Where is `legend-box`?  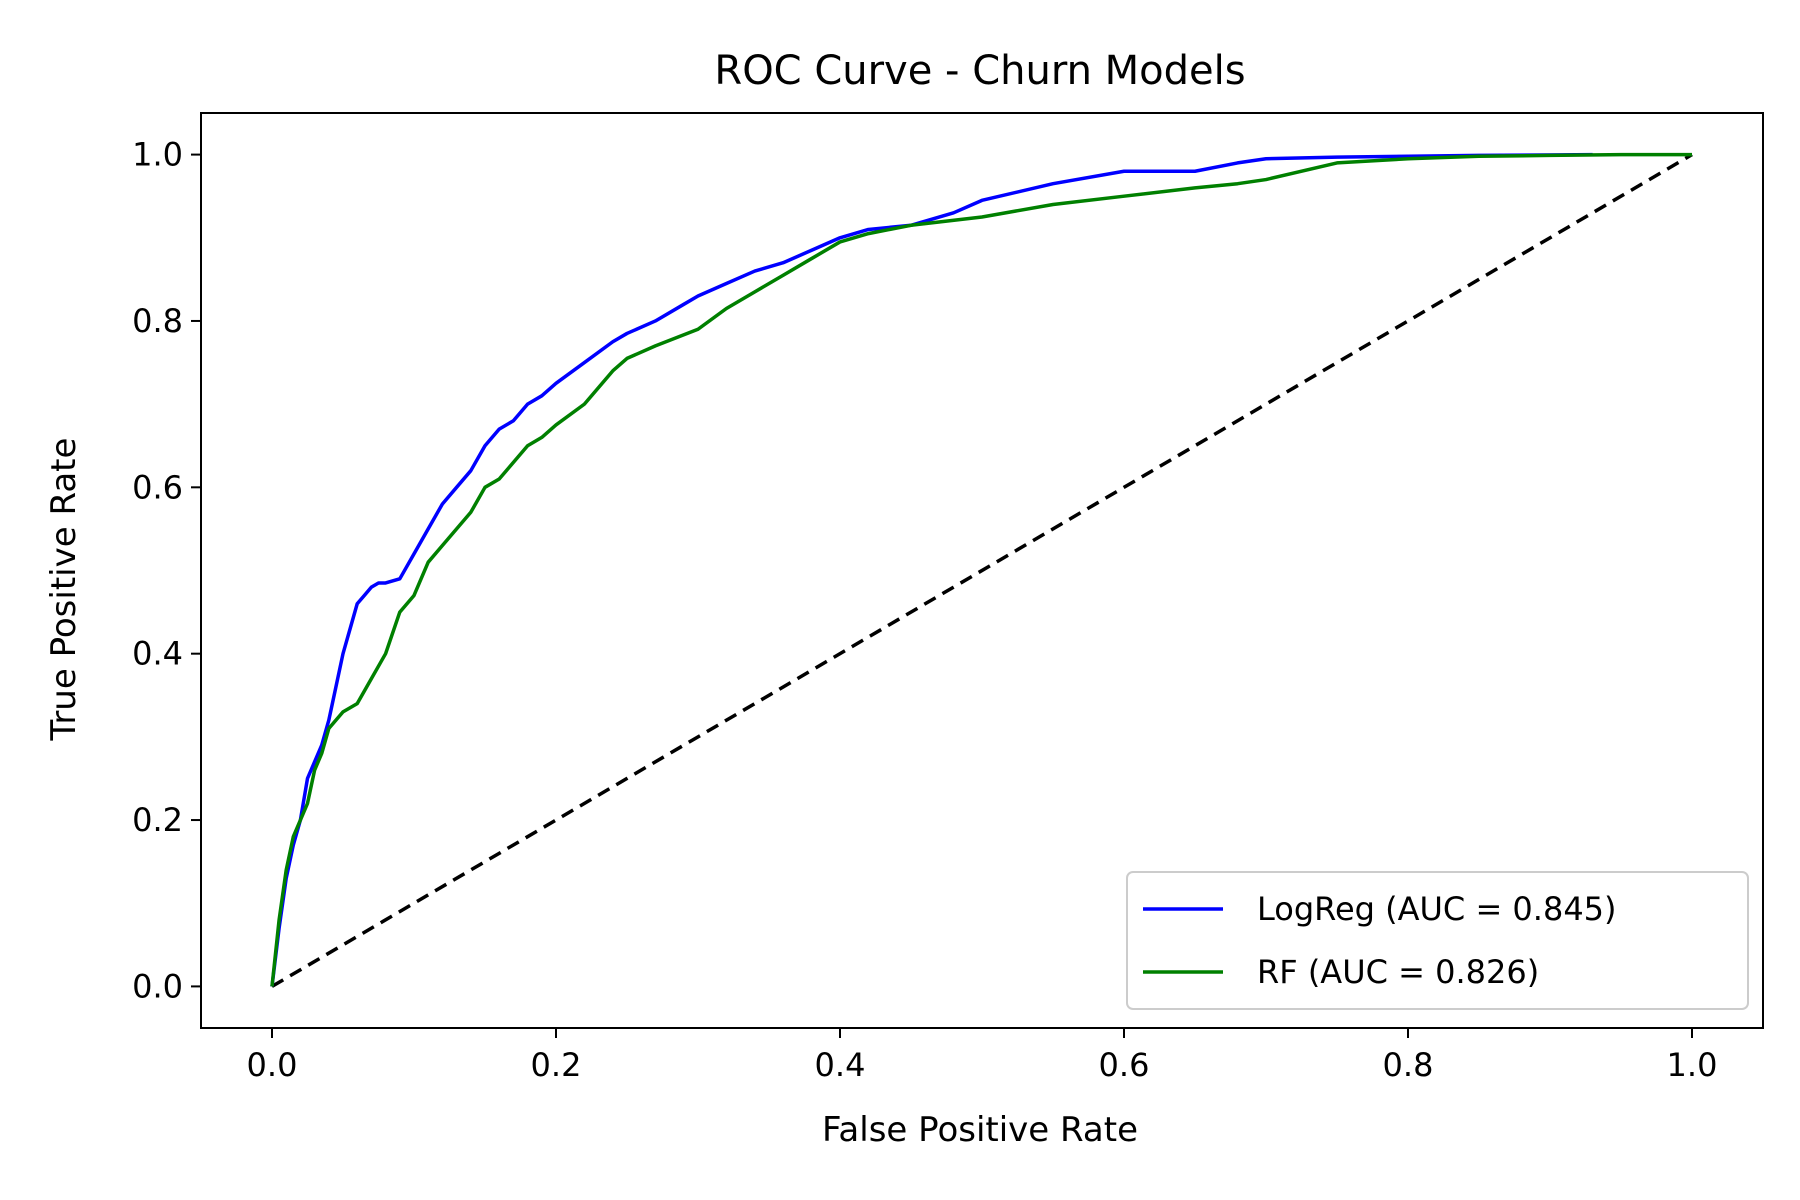 legend-box is located at coordinates (1437, 940).